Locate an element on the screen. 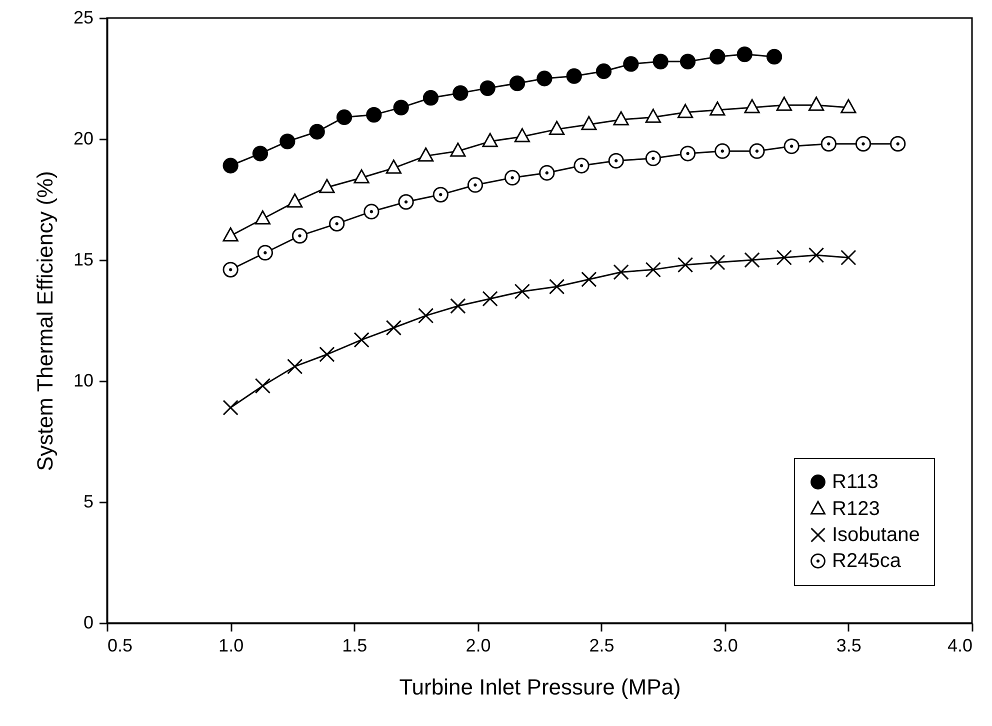 The image size is (992, 726). legend-label: R123 is located at coordinates (856, 509).